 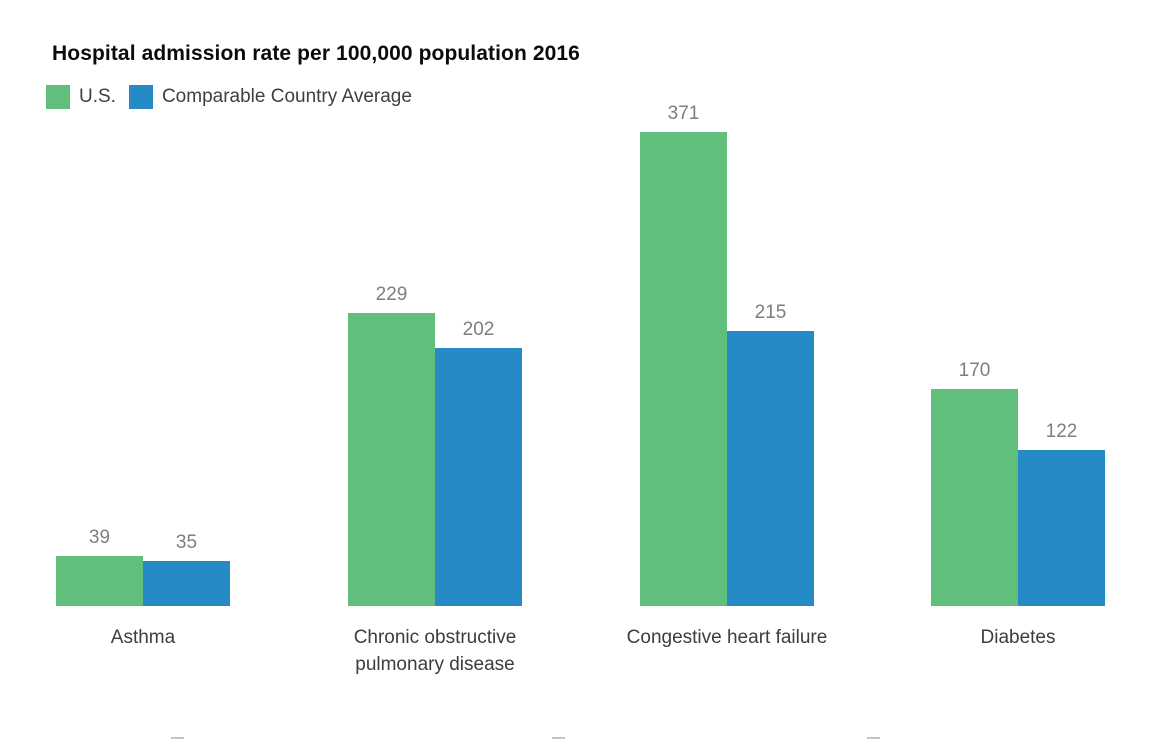 I want to click on legend-label-us: U.S., so click(x=97, y=96).